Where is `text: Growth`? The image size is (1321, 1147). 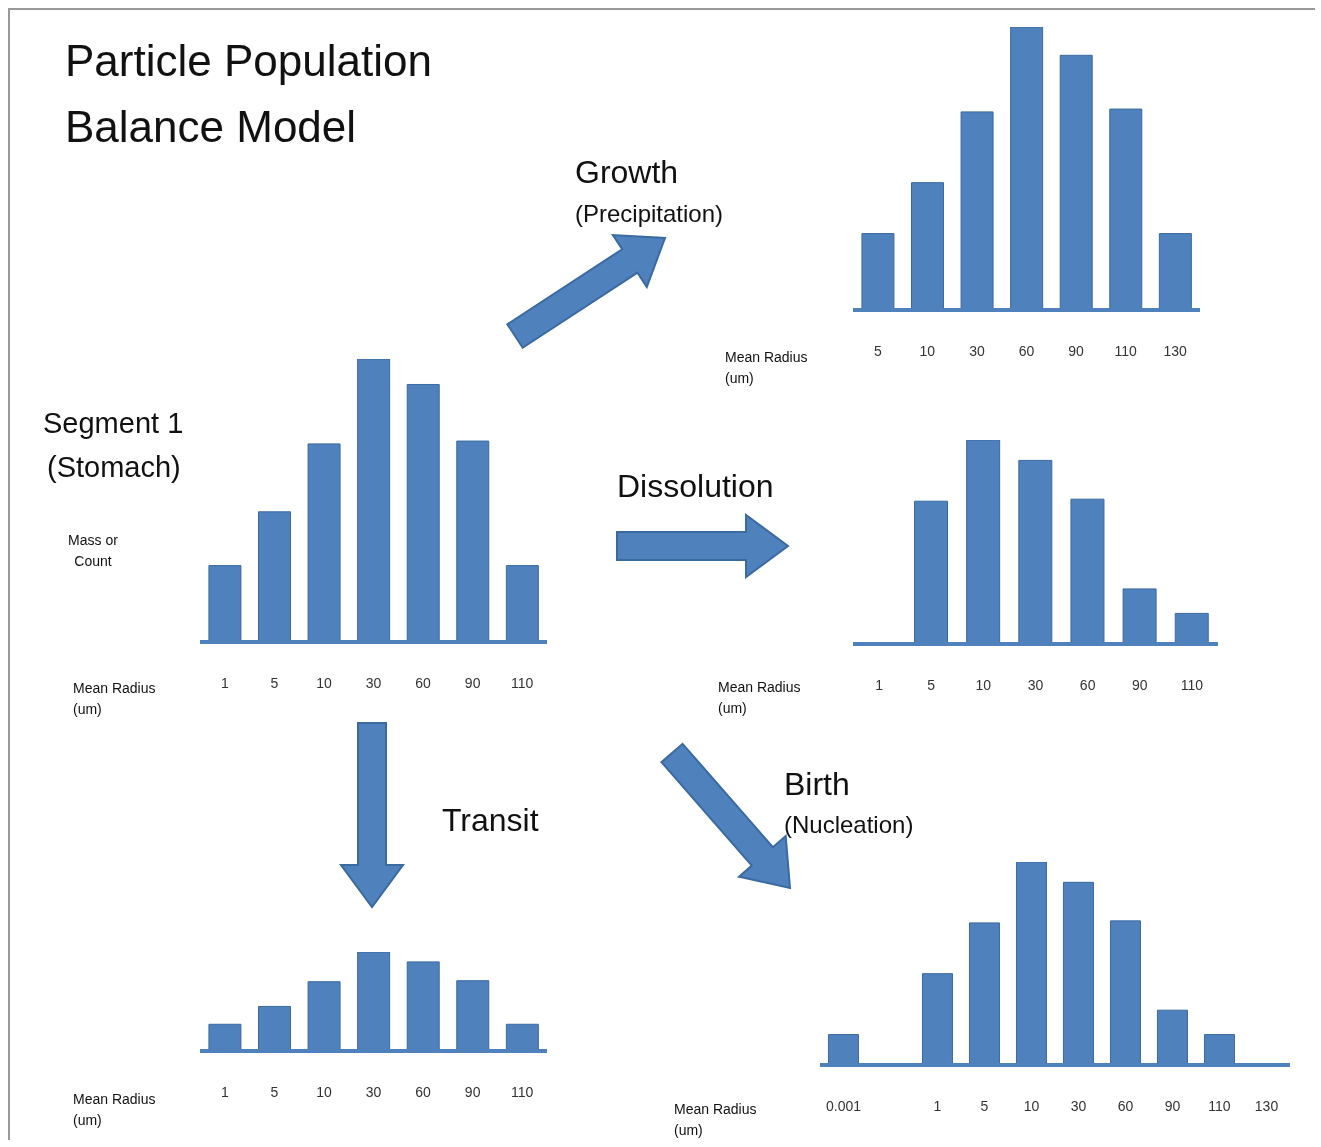
text: Growth is located at coordinates (627, 172).